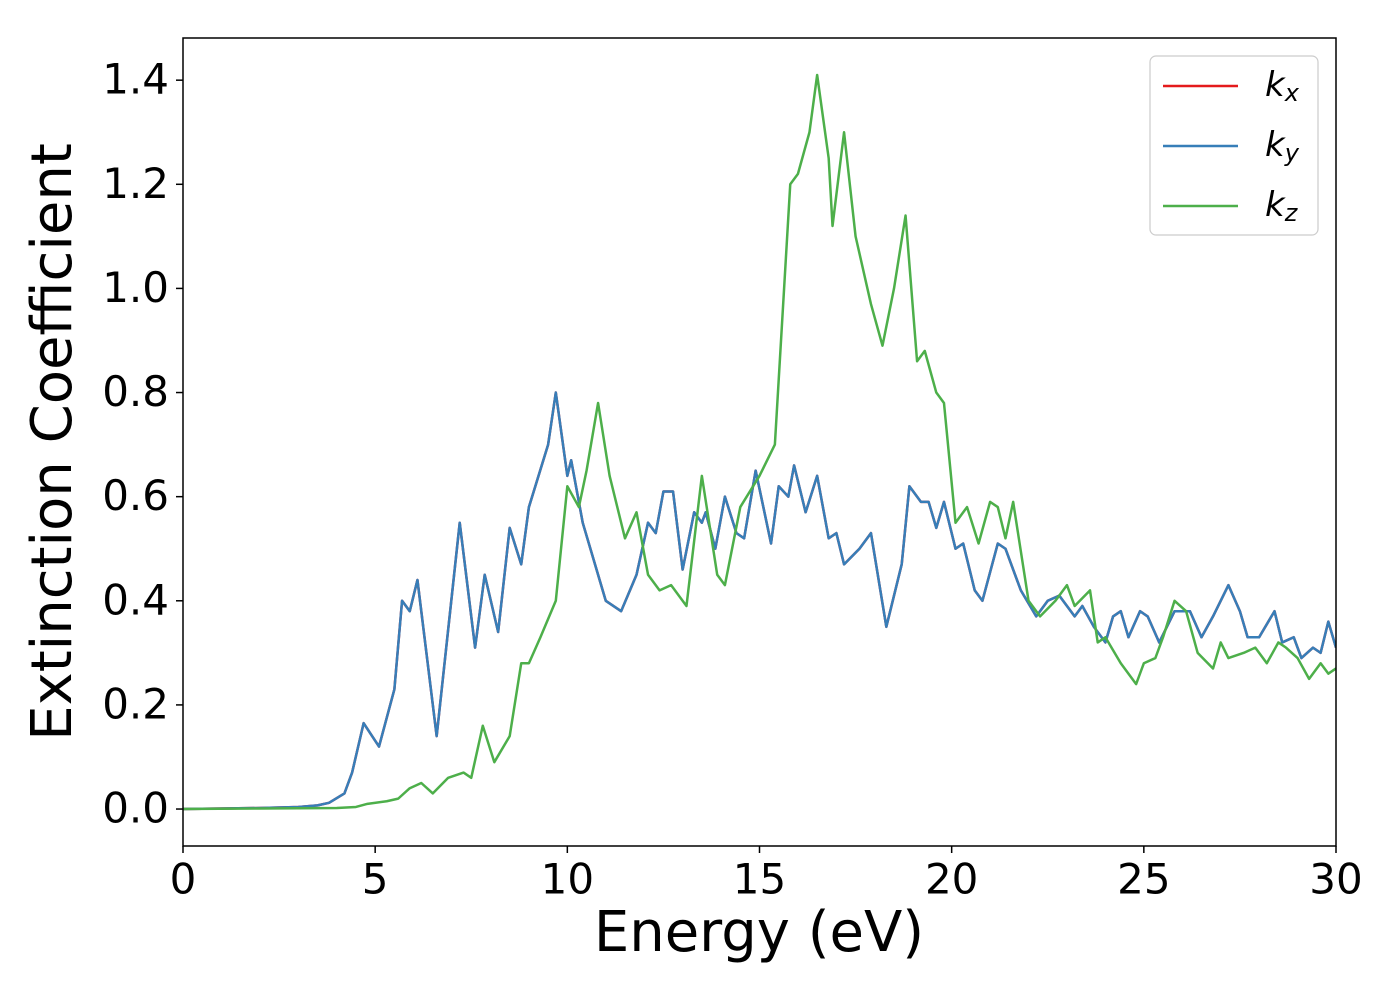 This screenshot has height=1000, width=1400. I want to click on x-tick-label: 5, so click(375, 879).